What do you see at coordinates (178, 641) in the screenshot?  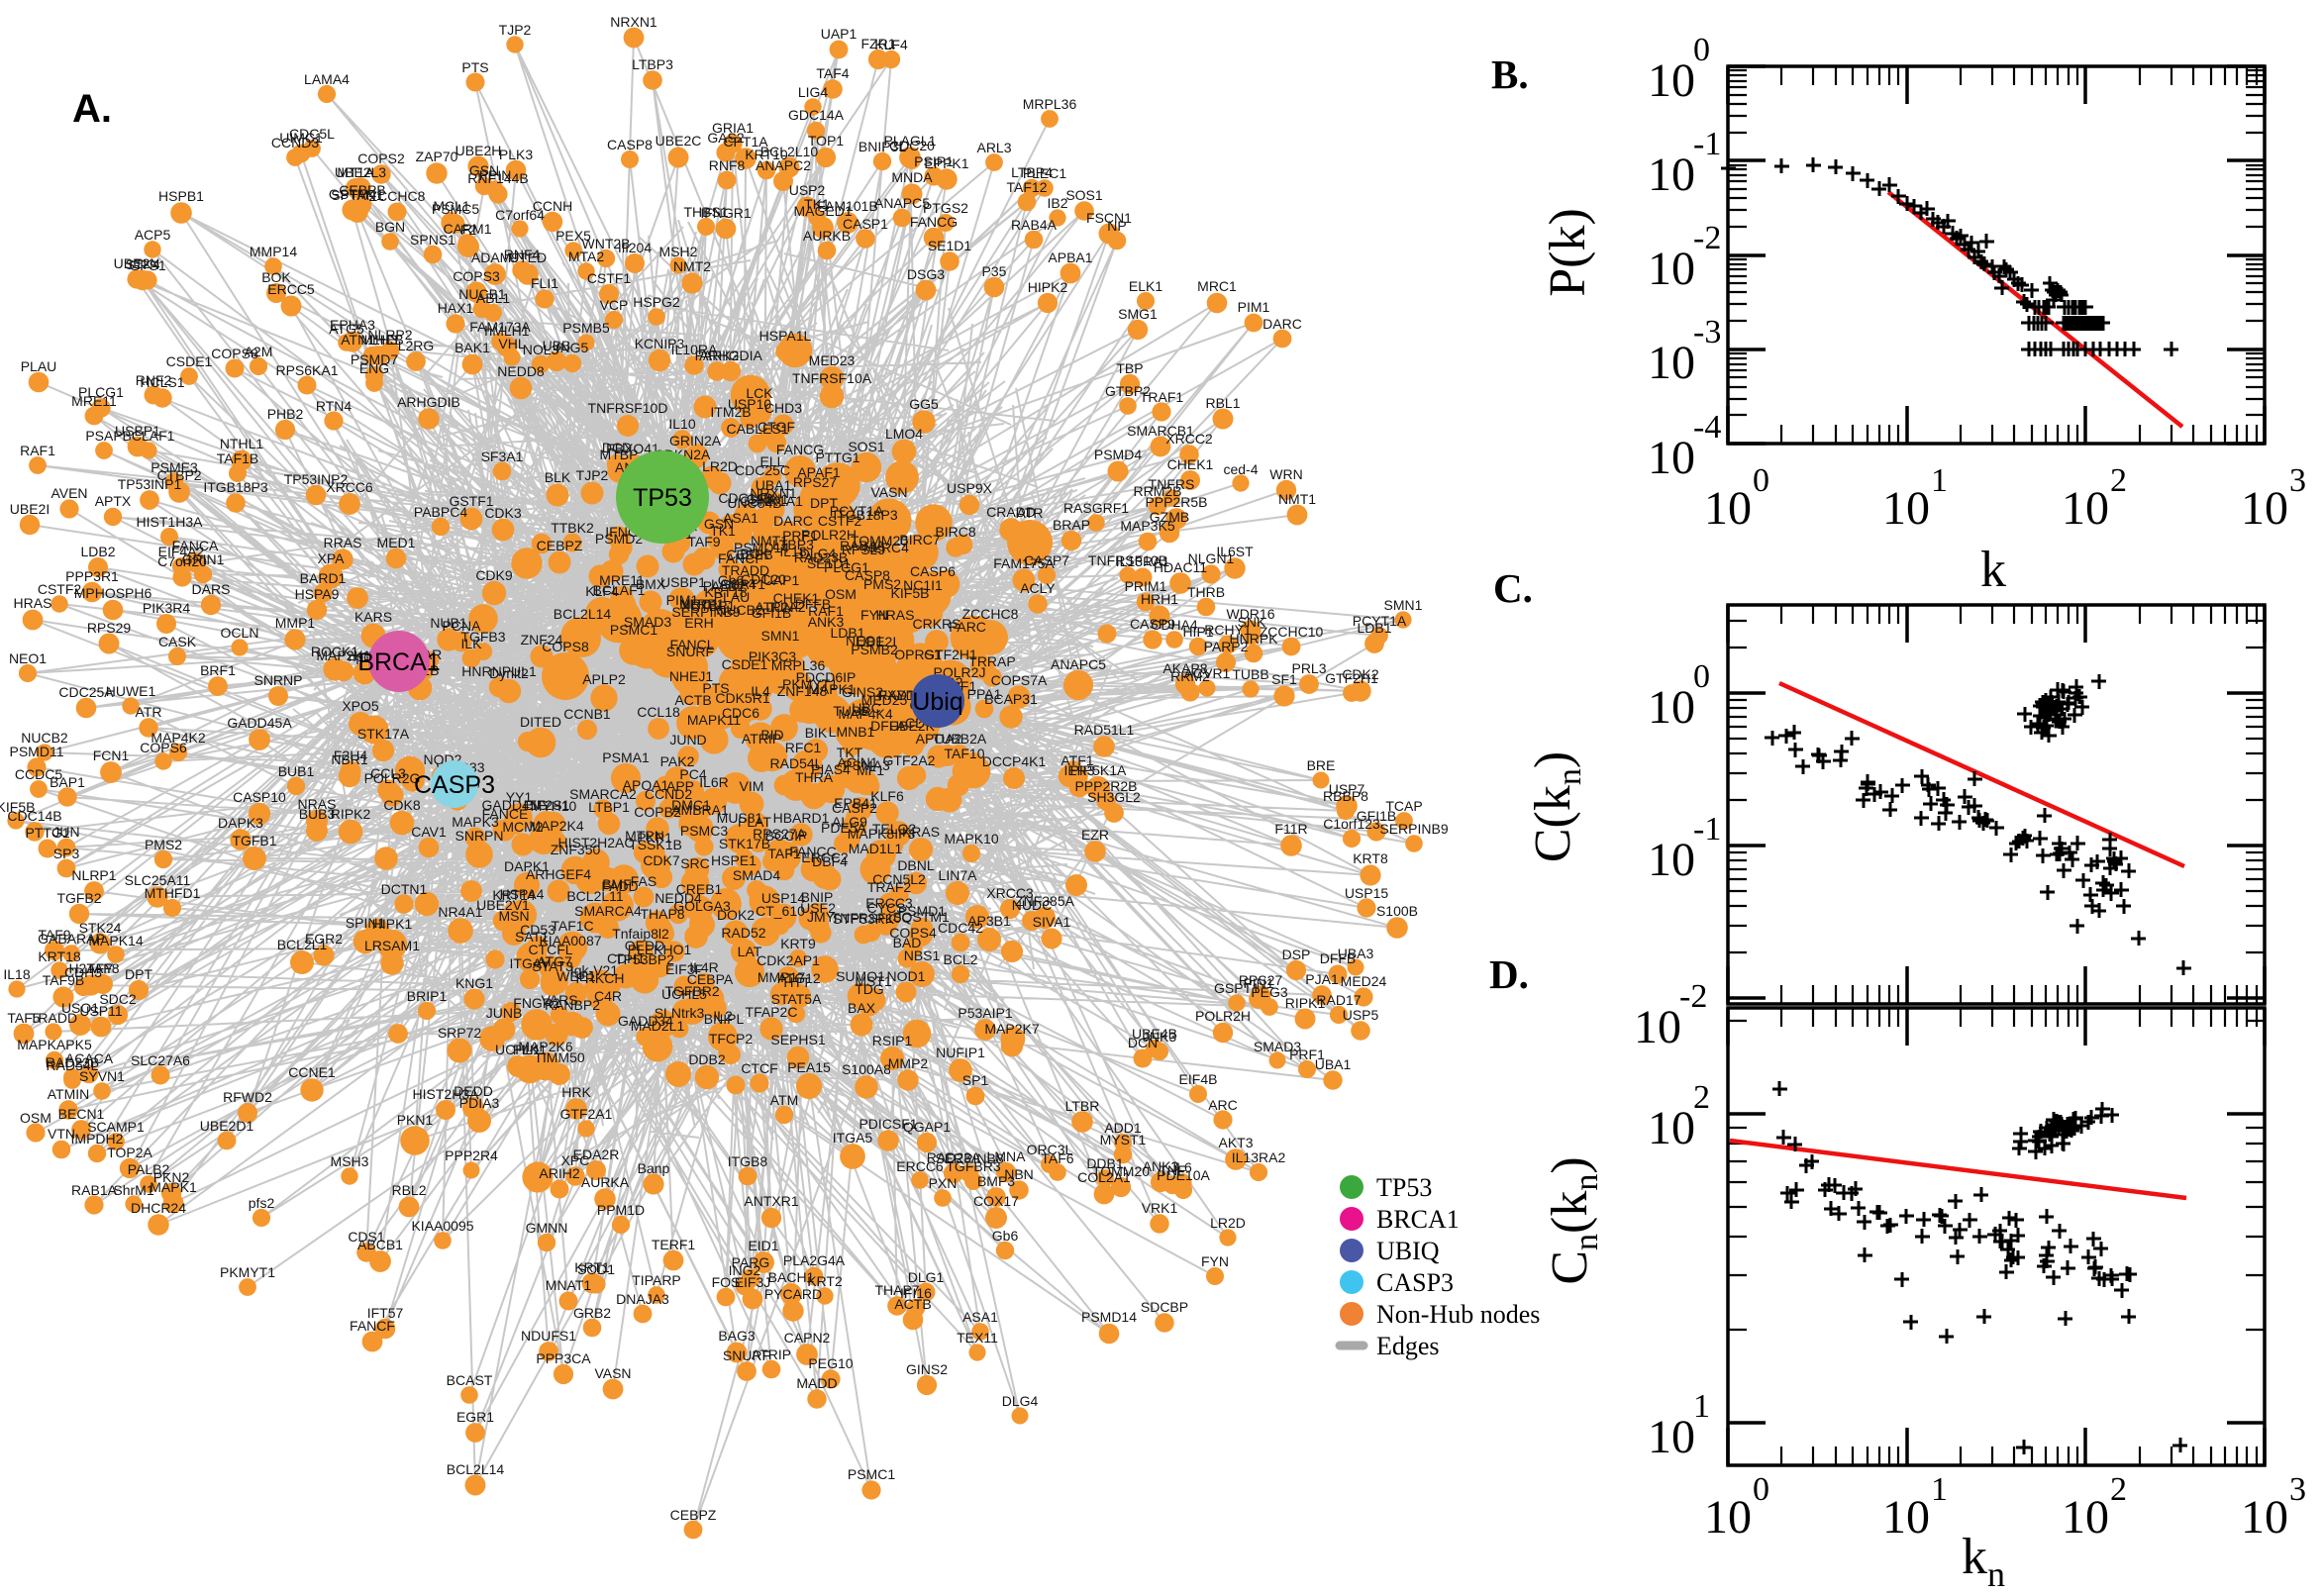 I see `svg-text: CASK` at bounding box center [178, 641].